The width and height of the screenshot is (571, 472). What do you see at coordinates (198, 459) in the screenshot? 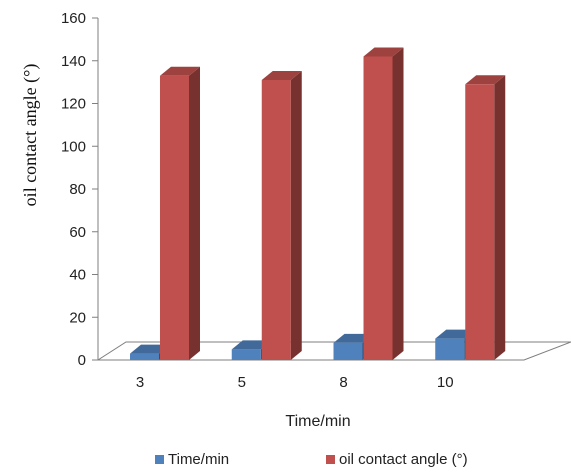
I see `legend-label: Time/min` at bounding box center [198, 459].